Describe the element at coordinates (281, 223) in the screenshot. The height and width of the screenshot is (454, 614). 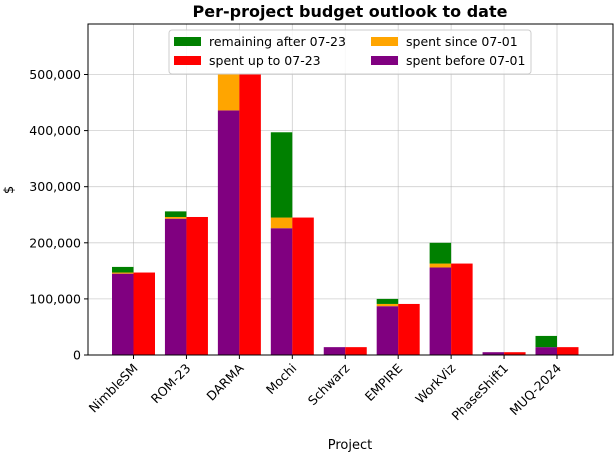
I see `bar-spent-since-07-01-mochi` at that location.